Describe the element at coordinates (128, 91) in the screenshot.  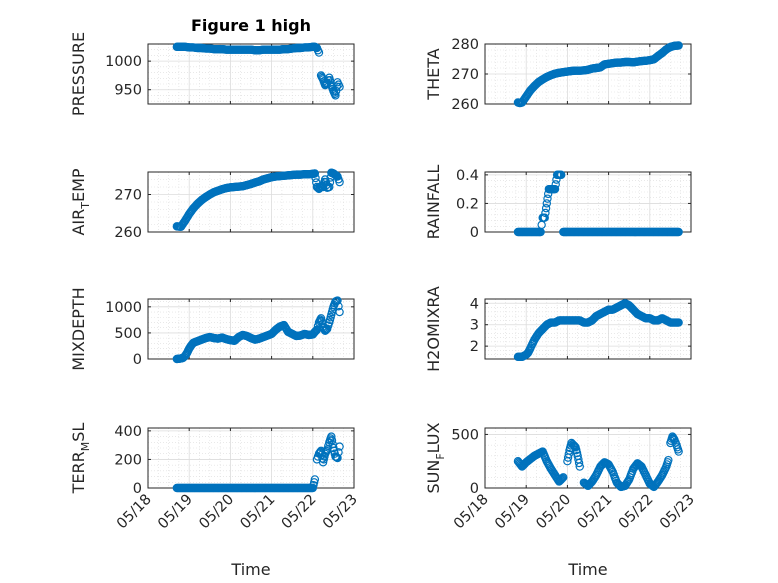
I see `y-tick-label: 950` at that location.